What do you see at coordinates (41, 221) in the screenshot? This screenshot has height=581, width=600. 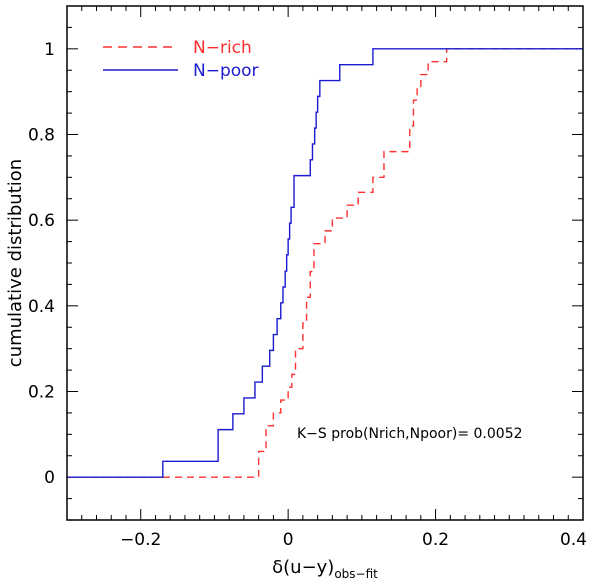 I see `y-tick-label: 0.6` at bounding box center [41, 221].